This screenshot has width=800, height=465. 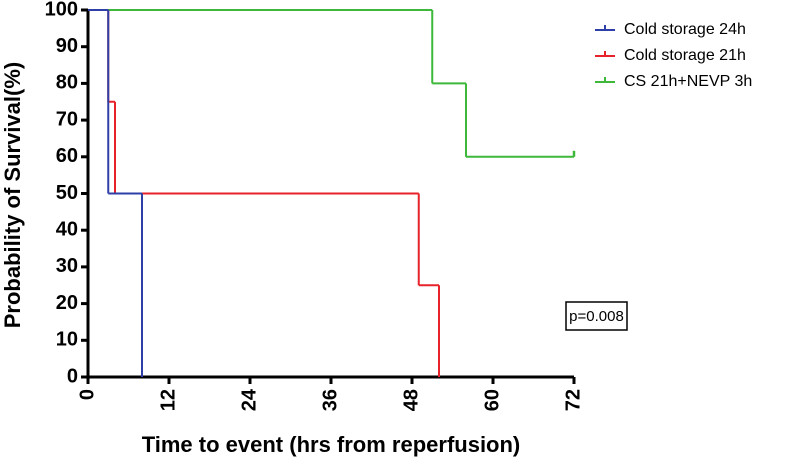 I want to click on x-tick-label: 36, so click(x=330, y=400).